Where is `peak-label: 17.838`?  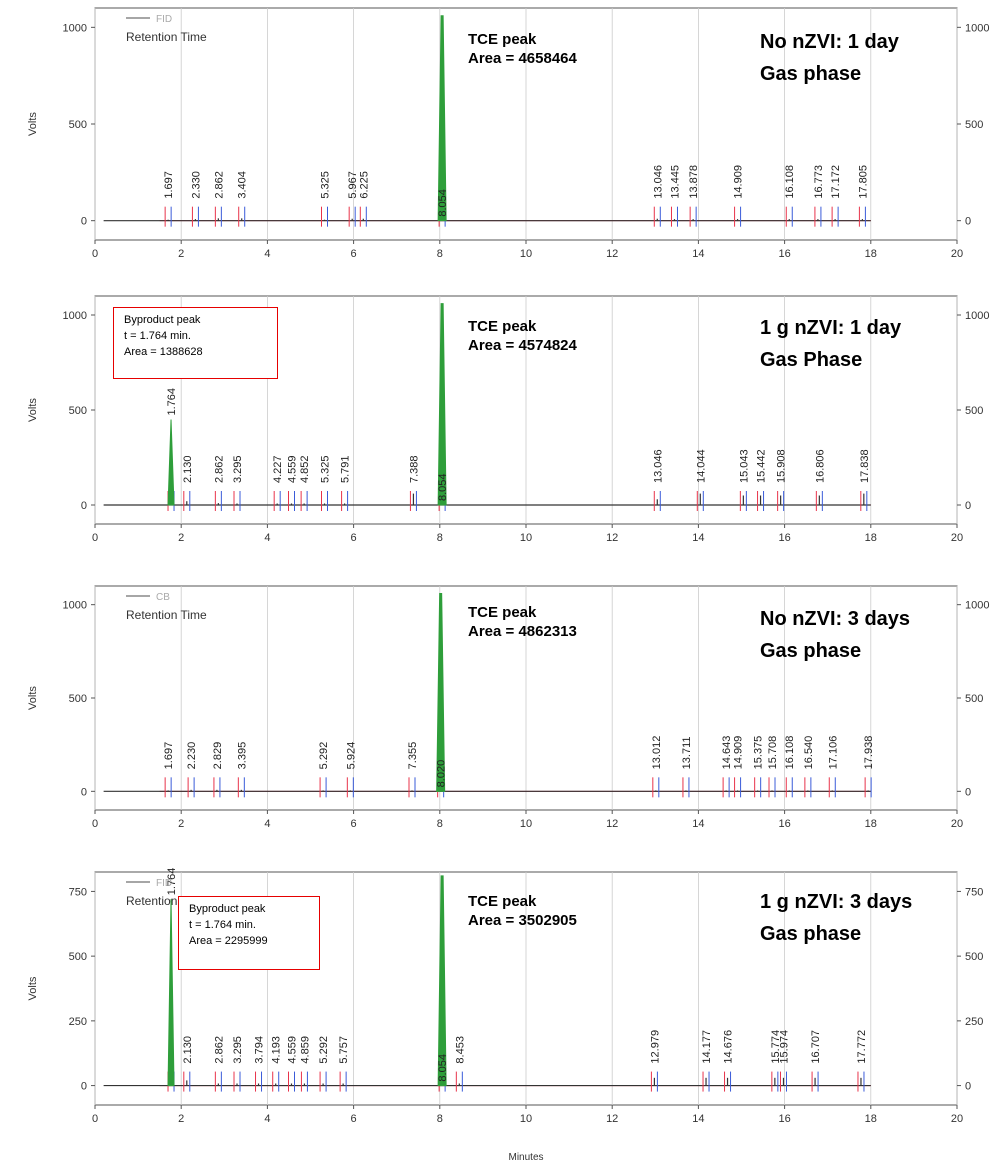 peak-label: 17.838 is located at coordinates (865, 466).